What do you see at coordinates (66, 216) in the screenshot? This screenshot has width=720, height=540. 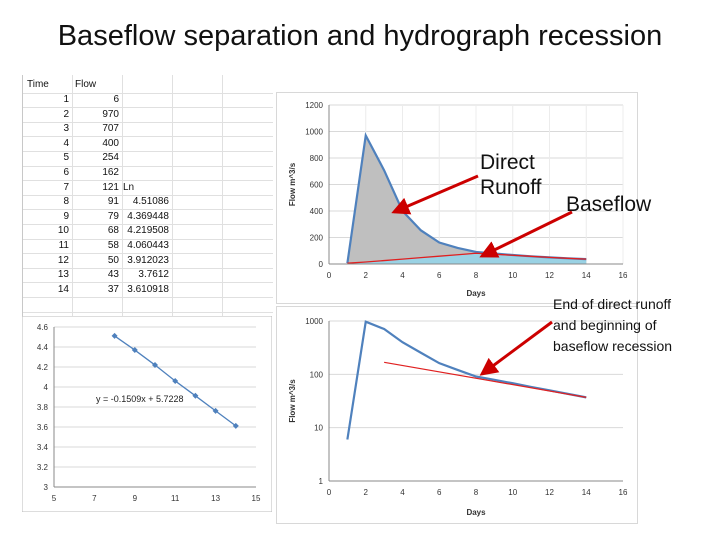 I see `cell-time: 9` at bounding box center [66, 216].